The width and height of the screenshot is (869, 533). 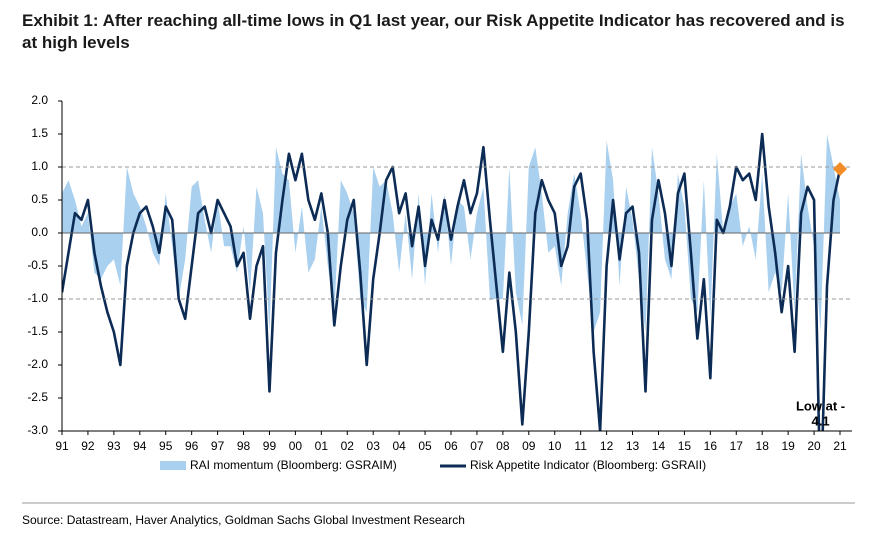 I want to click on x-tick-label: 94, so click(x=140, y=446).